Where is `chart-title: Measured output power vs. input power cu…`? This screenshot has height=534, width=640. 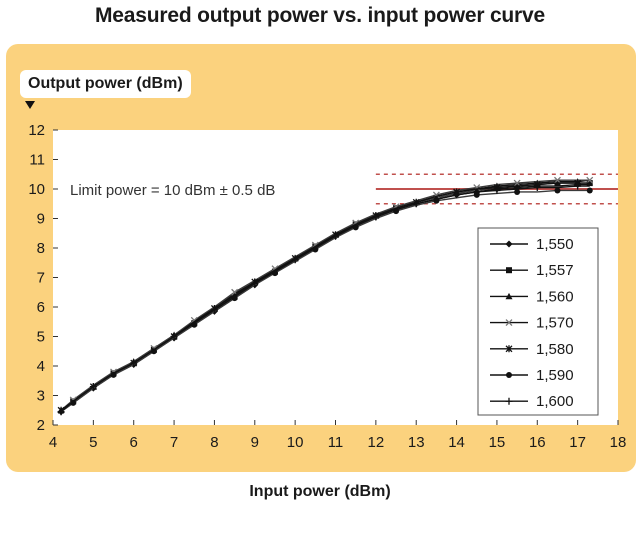 chart-title: Measured output power vs. input power cu… is located at coordinates (320, 15).